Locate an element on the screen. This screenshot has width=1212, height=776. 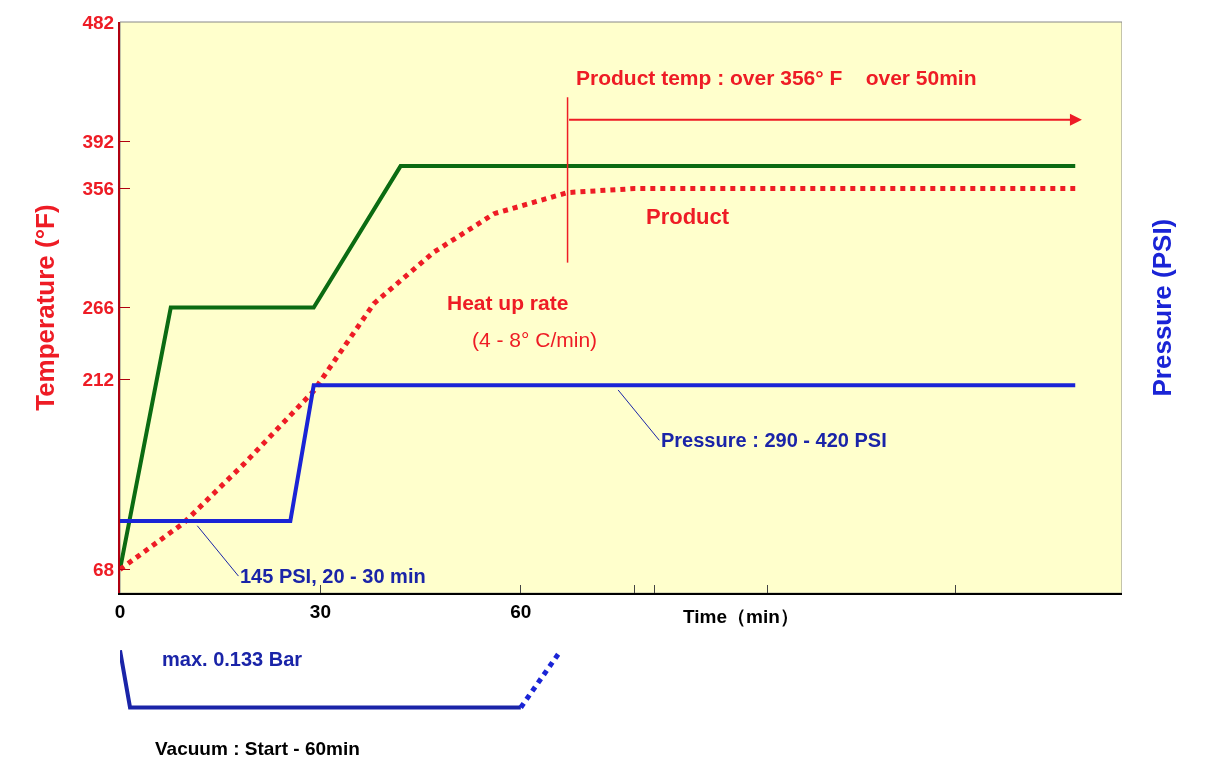
y-tick-label: 68 is located at coordinates (104, 570).